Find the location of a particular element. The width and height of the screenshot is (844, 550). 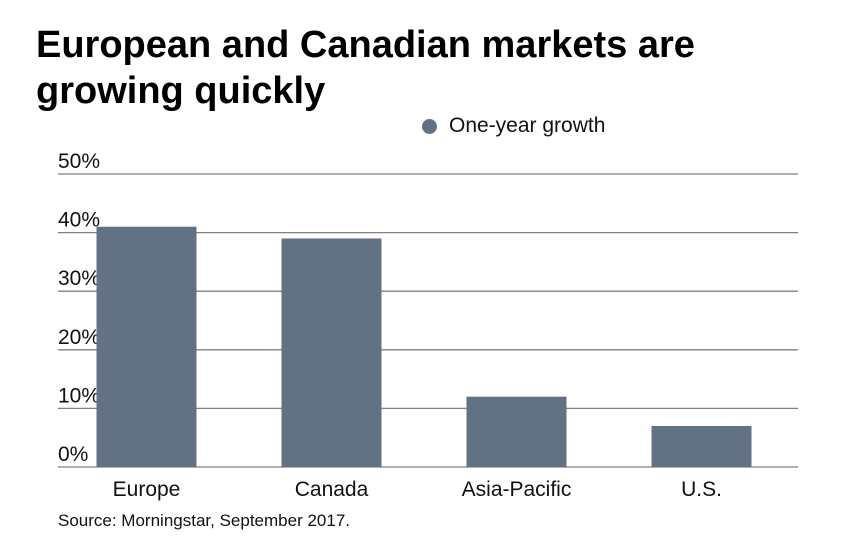

source-note: Source: Morningstar, September 2017. is located at coordinates (204, 520).